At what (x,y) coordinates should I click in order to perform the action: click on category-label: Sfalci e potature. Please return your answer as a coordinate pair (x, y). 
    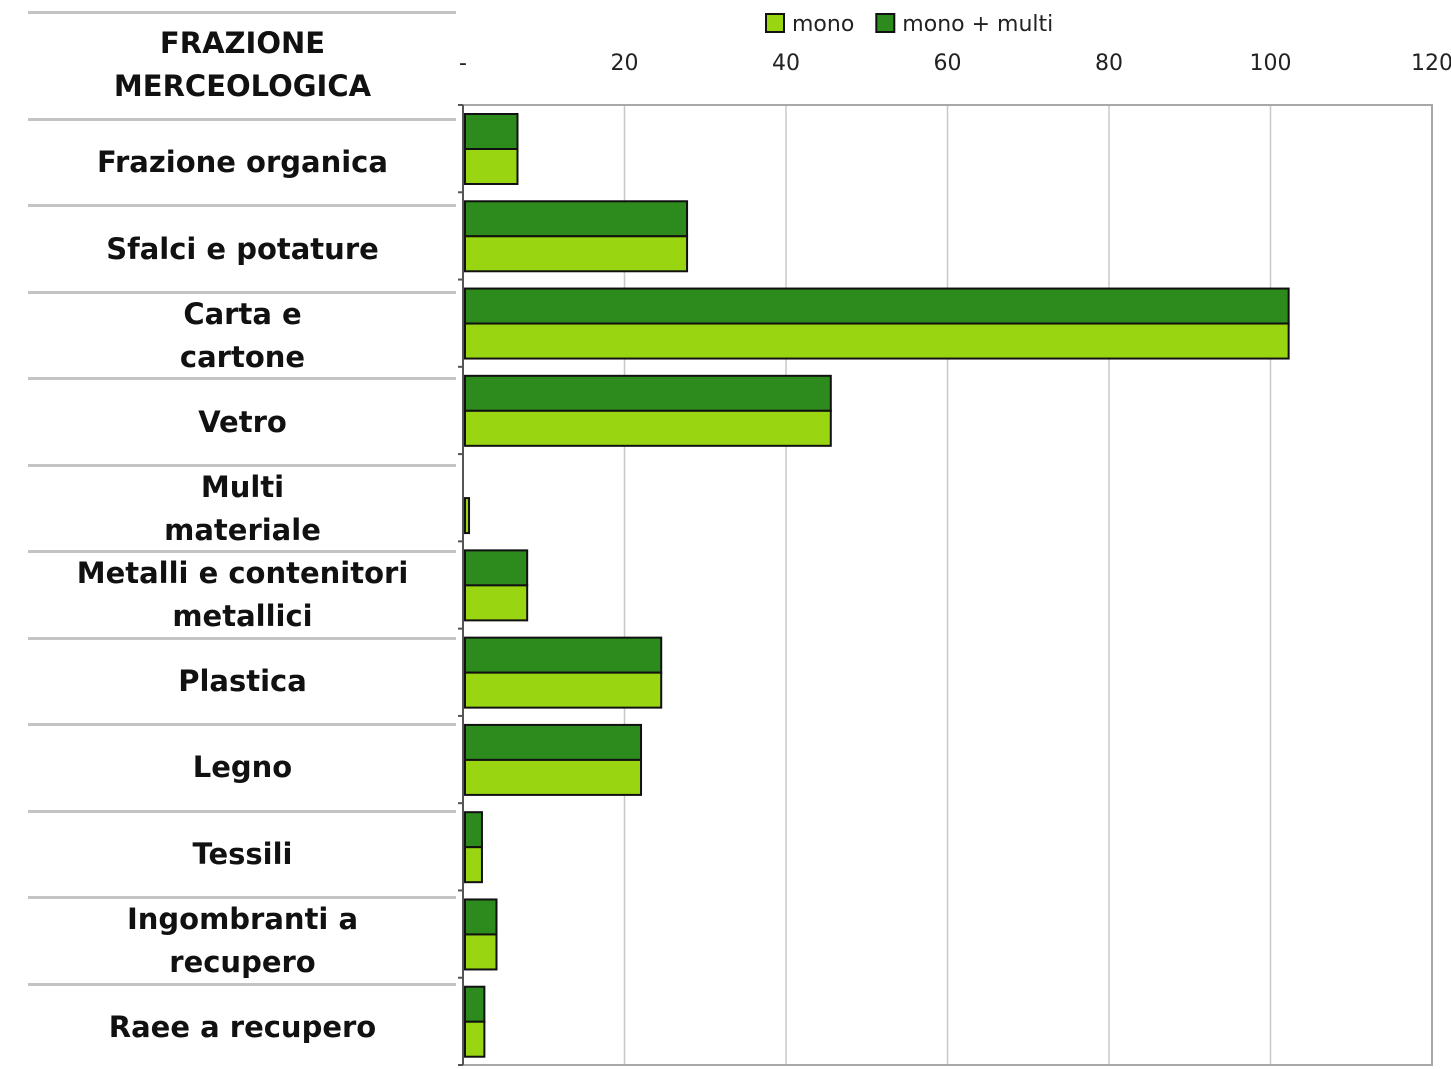
    Looking at the image, I should click on (242, 248).